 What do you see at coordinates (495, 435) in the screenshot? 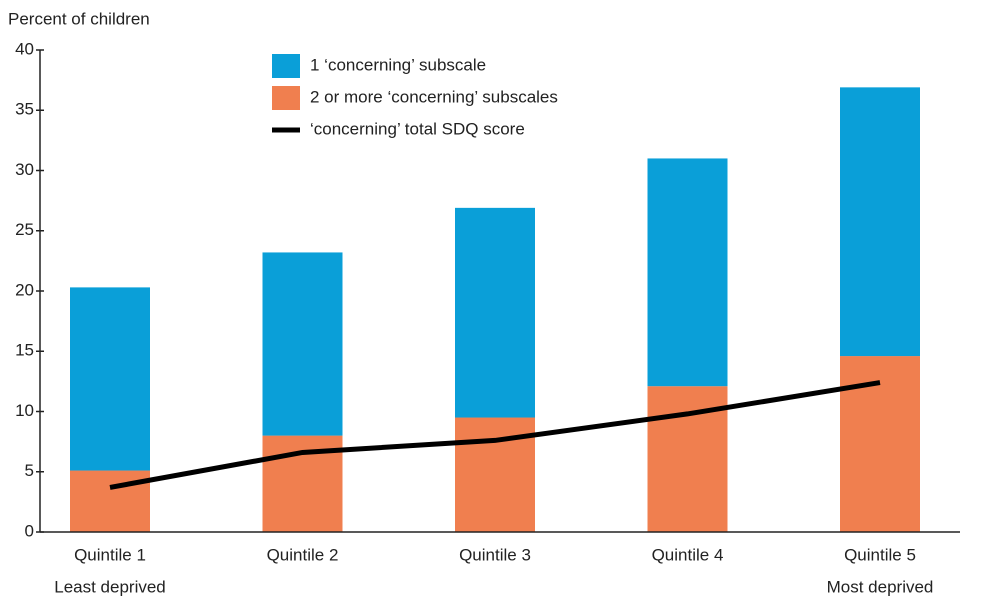
I see `line-series` at bounding box center [495, 435].